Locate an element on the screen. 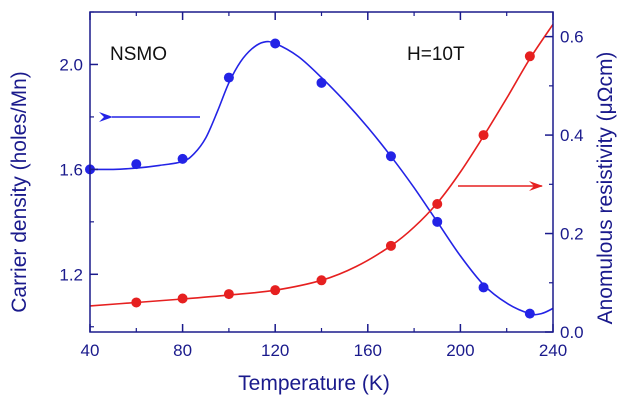 The height and width of the screenshot is (401, 631). x-axis-title: Temperature (K) is located at coordinates (314, 383).